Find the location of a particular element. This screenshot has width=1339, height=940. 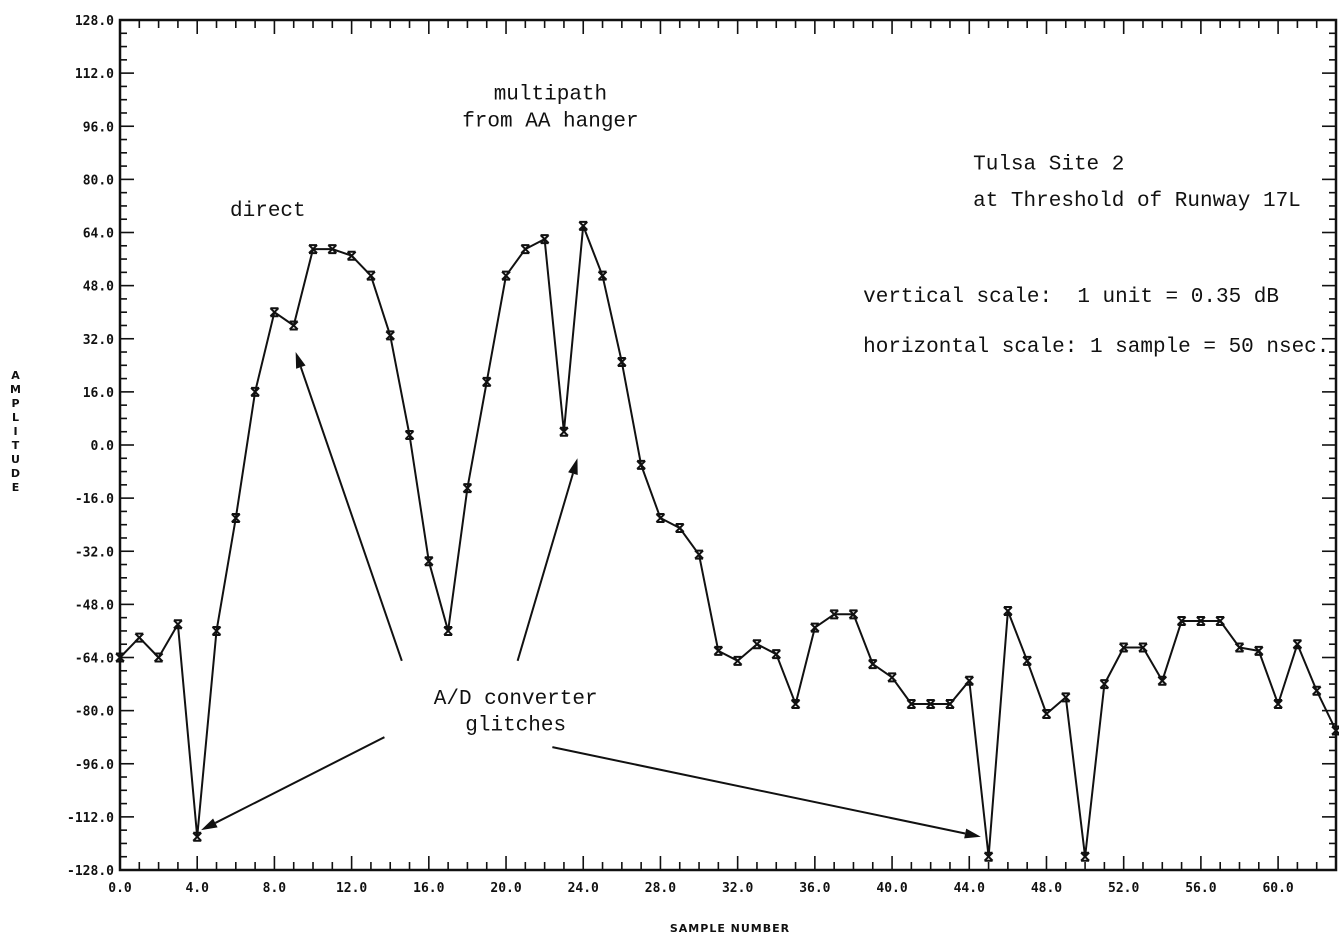

y-tick-label: -16.0 is located at coordinates (94, 499).